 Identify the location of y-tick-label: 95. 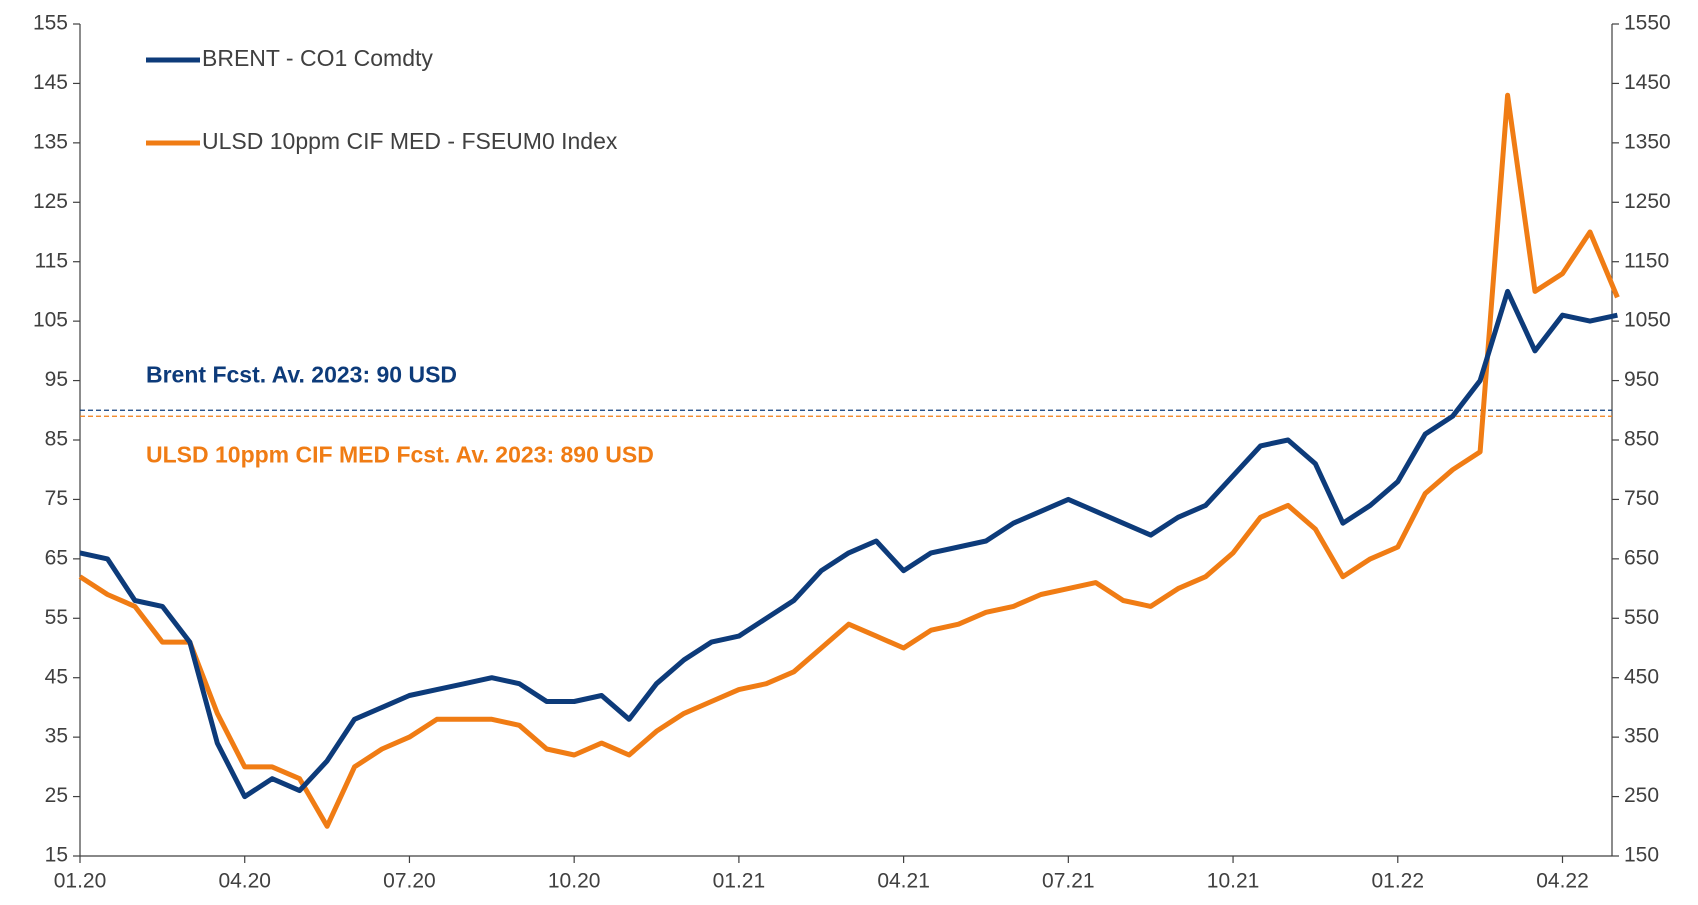
(56, 379).